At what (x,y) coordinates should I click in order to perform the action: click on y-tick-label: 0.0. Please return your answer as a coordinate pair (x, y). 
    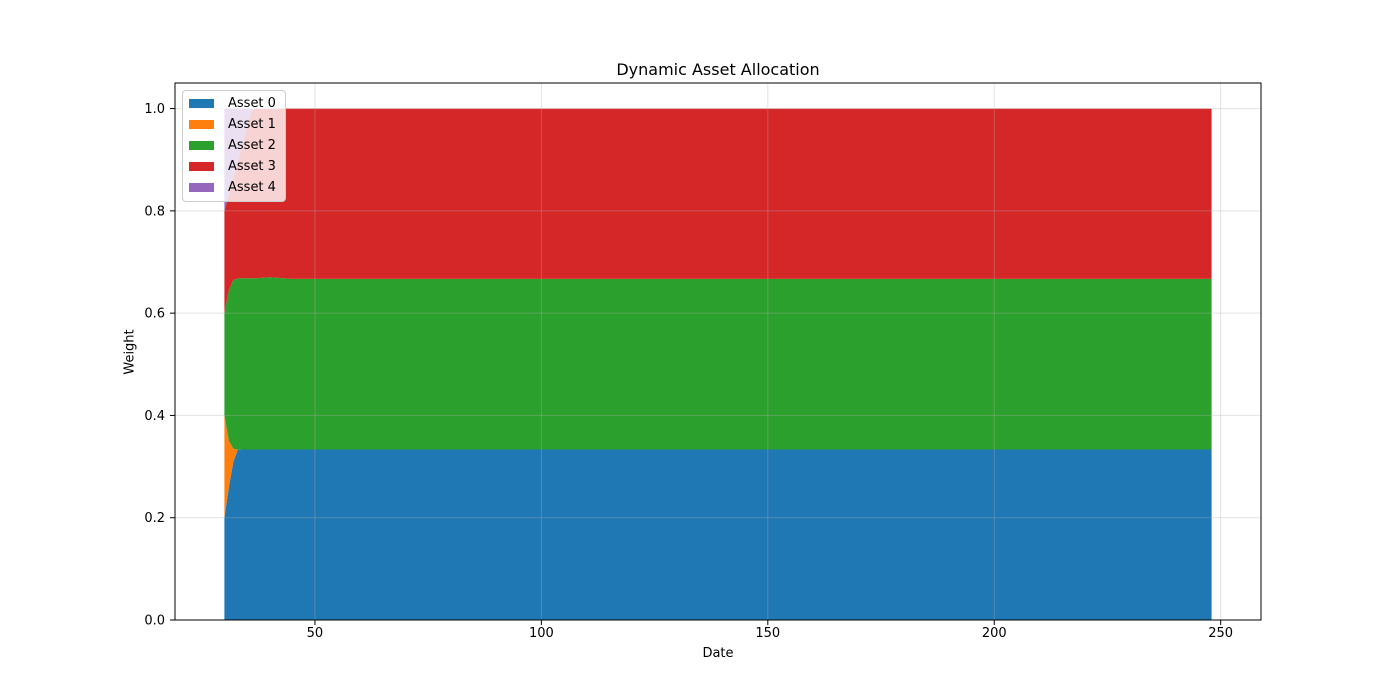
    Looking at the image, I should click on (154, 621).